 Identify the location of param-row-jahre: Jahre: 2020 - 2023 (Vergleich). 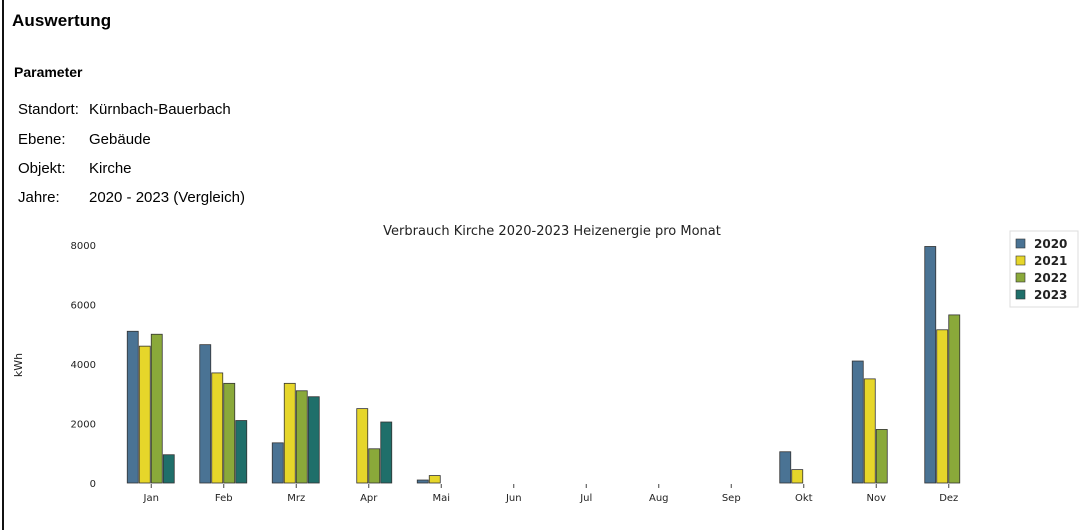
(131, 197).